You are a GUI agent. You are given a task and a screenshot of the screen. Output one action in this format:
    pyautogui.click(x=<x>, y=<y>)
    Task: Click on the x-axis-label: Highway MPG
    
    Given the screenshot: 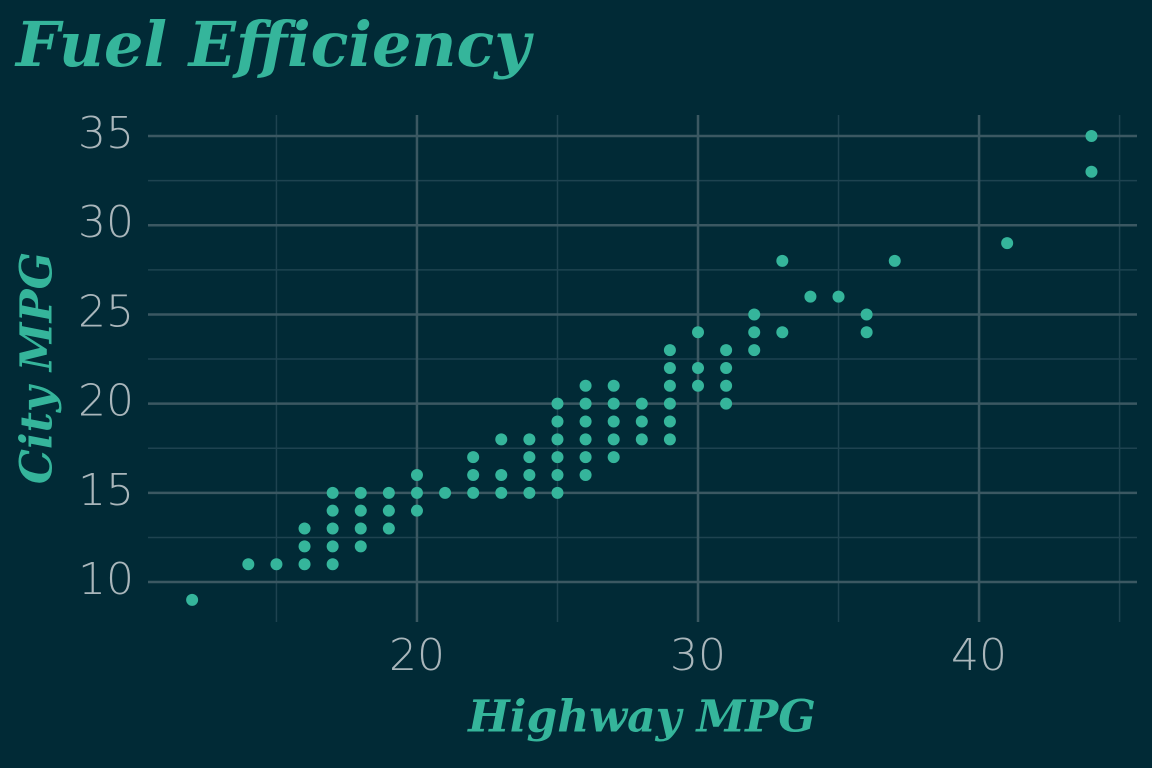 What is the action you would take?
    pyautogui.click(x=641, y=717)
    